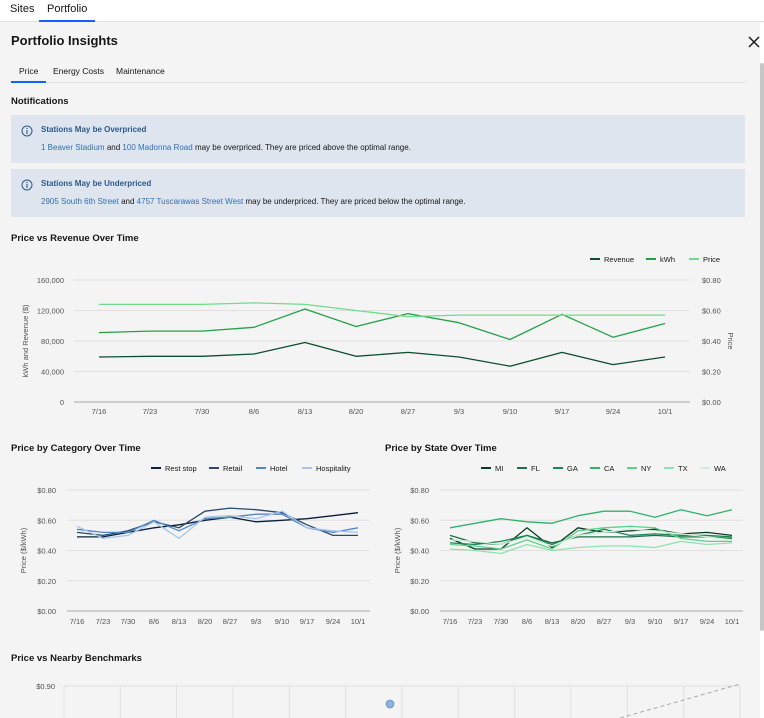  What do you see at coordinates (76, 658) in the screenshot?
I see `chart-title: Price vs Nearby Benchmarks` at bounding box center [76, 658].